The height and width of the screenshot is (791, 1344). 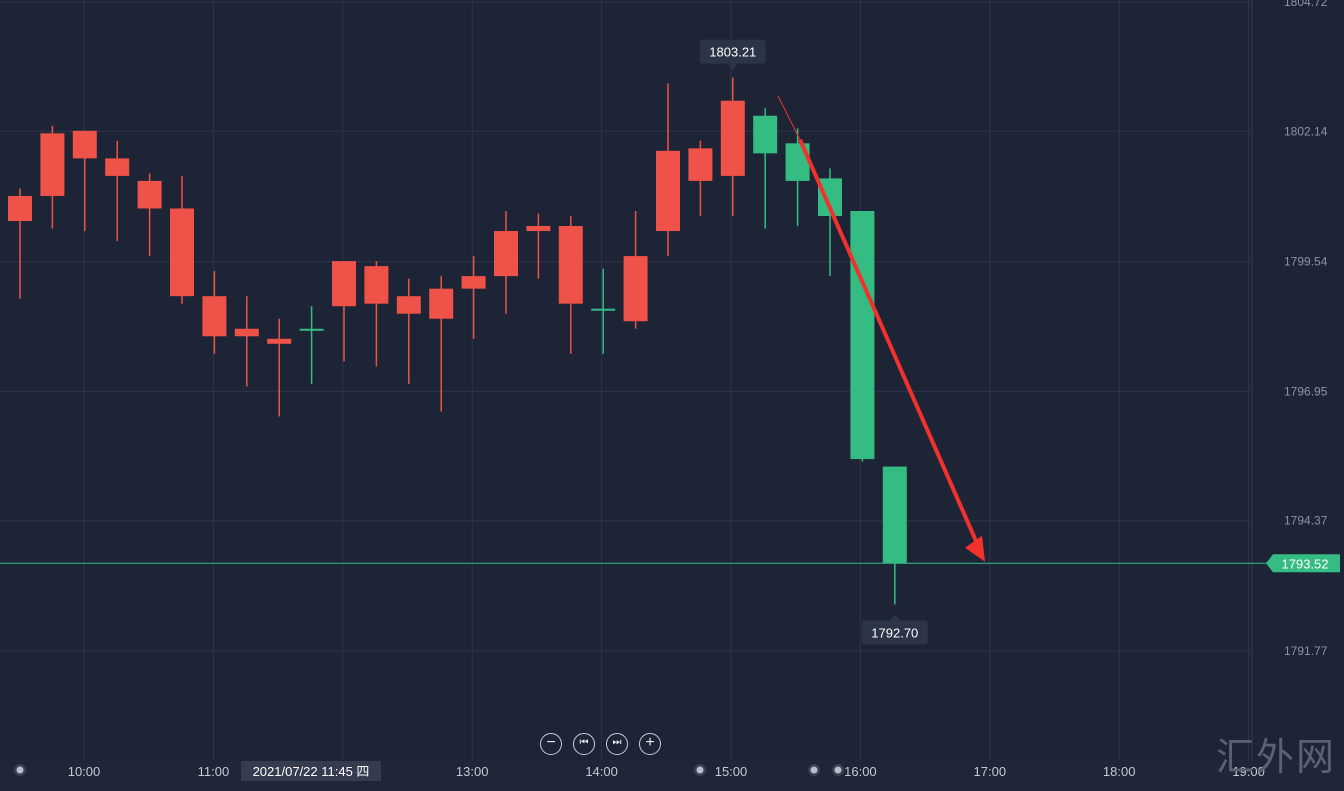 I want to click on current-price-label: 1793.52, so click(x=1305, y=563).